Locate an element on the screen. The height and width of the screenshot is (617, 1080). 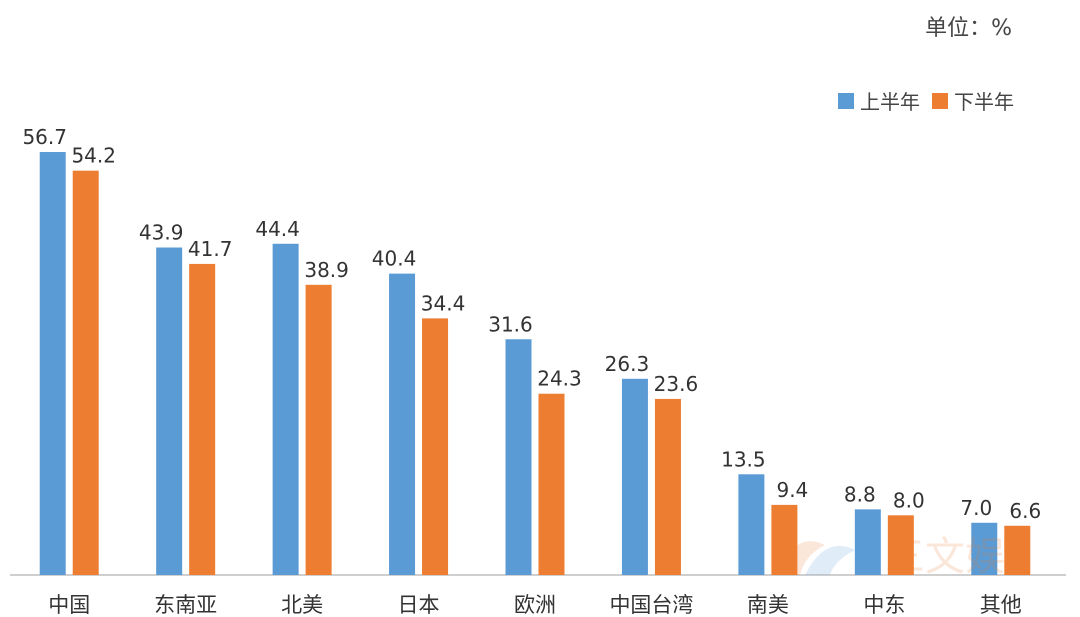
data-label-lower-4: 24.3 is located at coordinates (559, 379).